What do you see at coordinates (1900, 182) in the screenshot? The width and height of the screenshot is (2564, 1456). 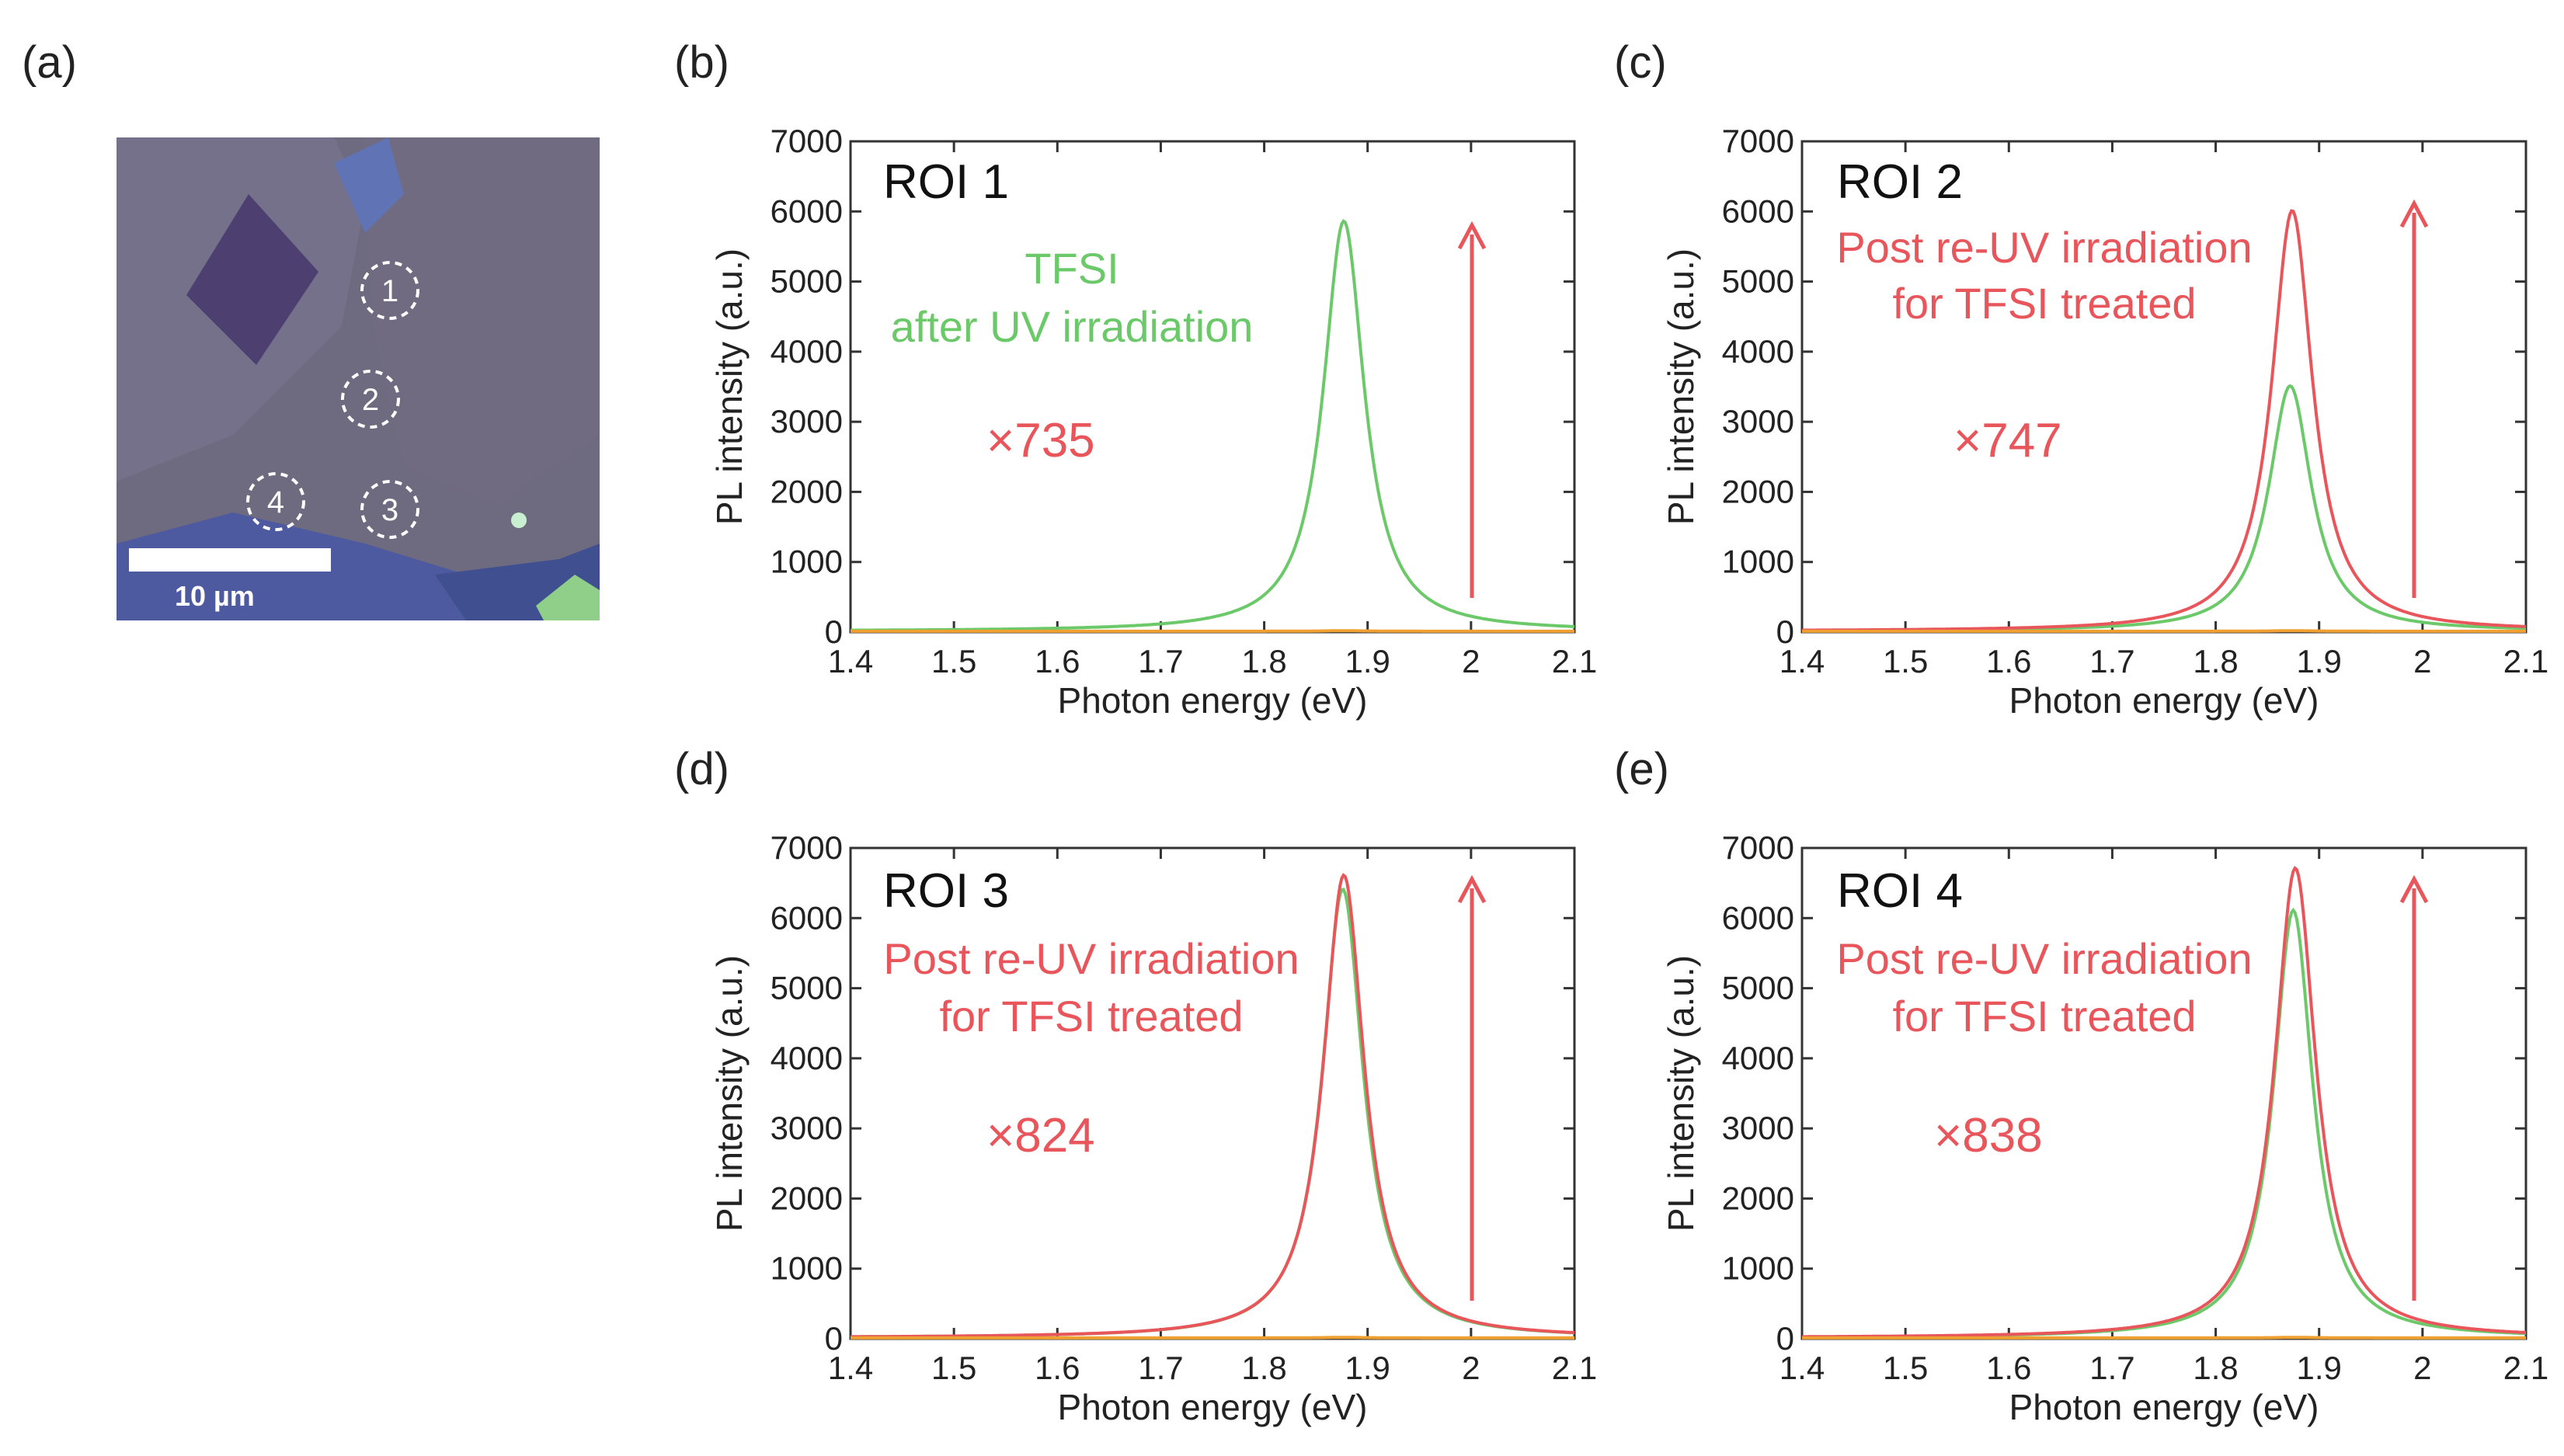 I see `chart-title: ROI 2` at bounding box center [1900, 182].